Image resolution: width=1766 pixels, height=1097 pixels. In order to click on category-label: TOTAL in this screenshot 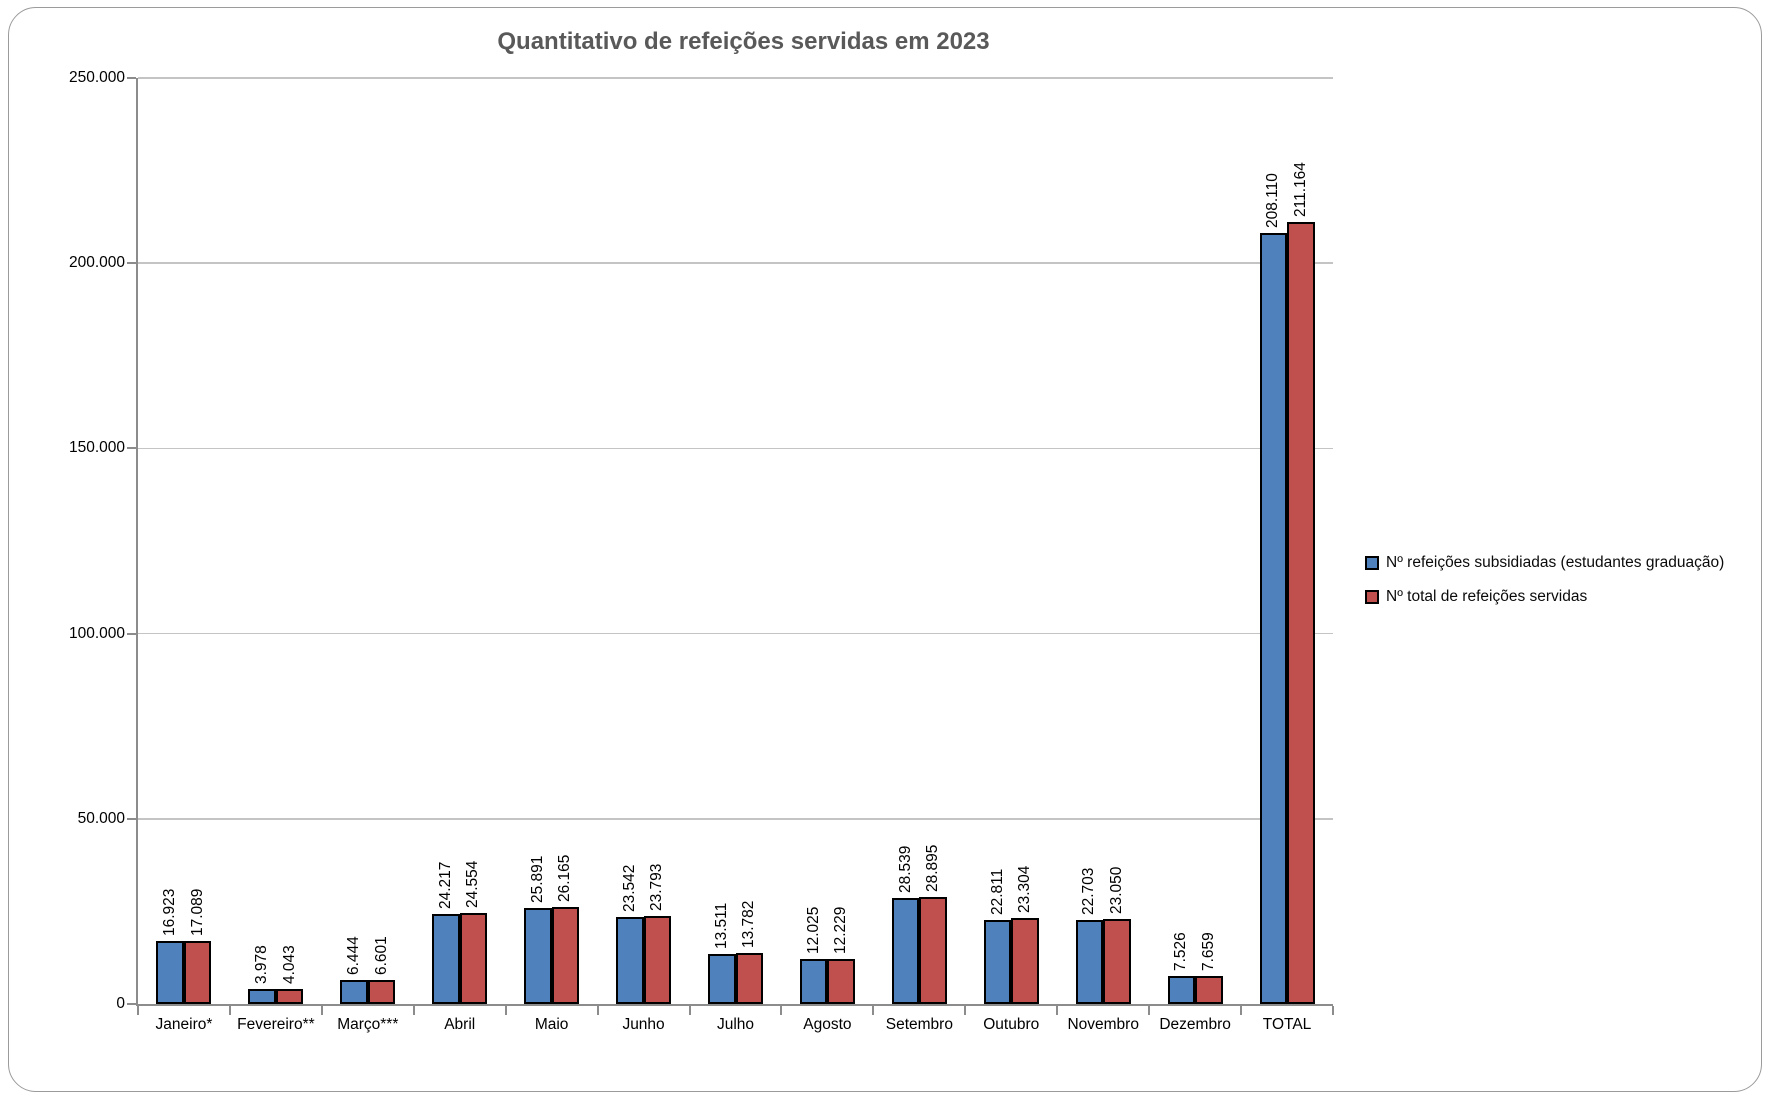, I will do `click(1287, 1024)`.